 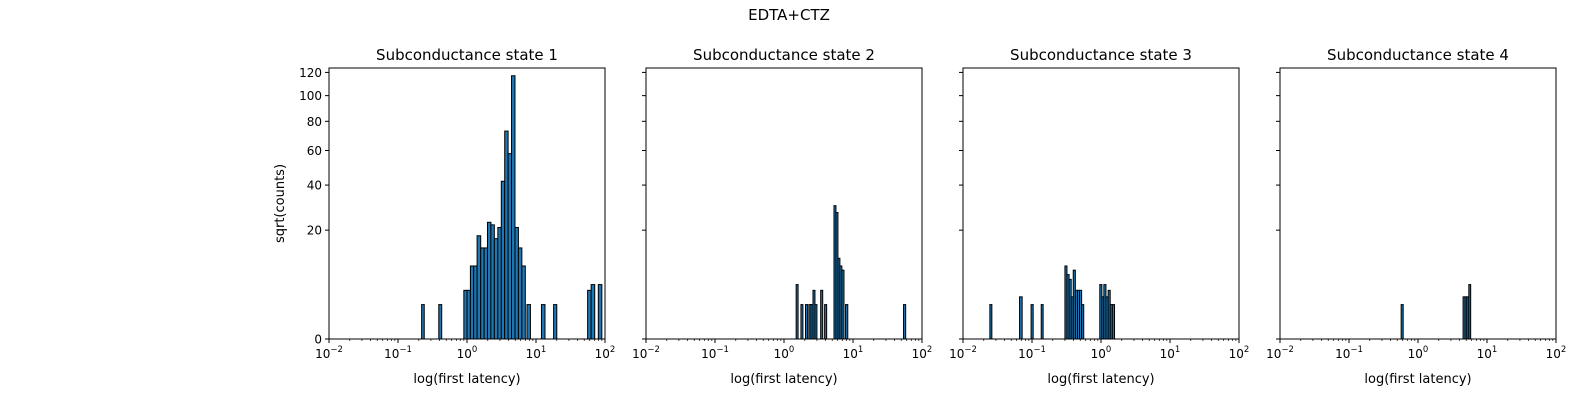 What do you see at coordinates (467, 55) in the screenshot?
I see `subplot-title: Subconductance state 1` at bounding box center [467, 55].